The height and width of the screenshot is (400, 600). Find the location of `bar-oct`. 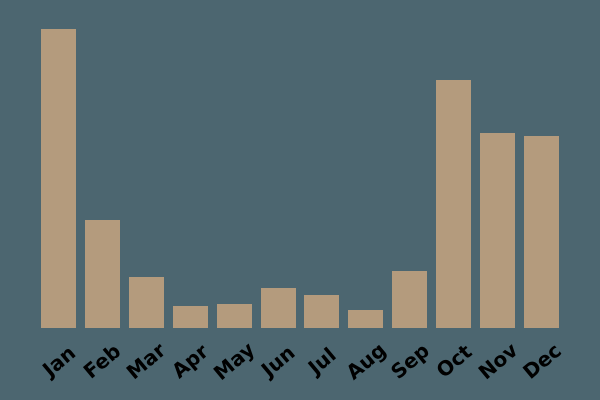

bar-oct is located at coordinates (454, 203).